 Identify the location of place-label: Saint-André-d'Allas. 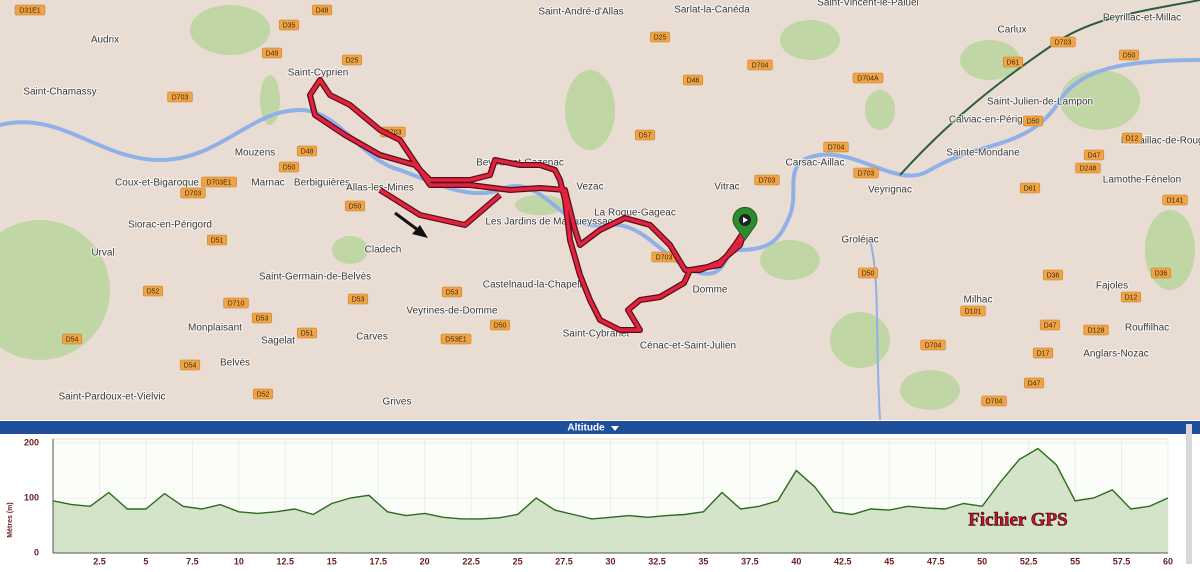
(580, 12).